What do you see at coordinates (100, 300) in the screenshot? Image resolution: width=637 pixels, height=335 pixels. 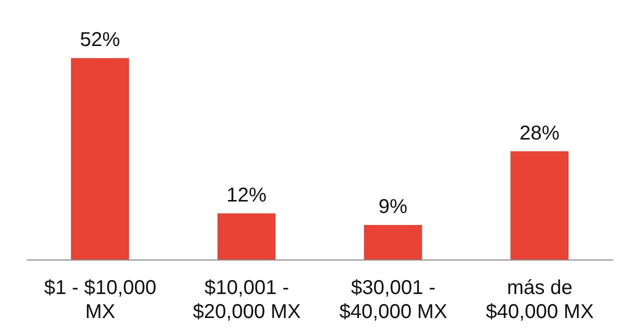 I see `x-tick-label: $1 - $10,000 MX` at bounding box center [100, 300].